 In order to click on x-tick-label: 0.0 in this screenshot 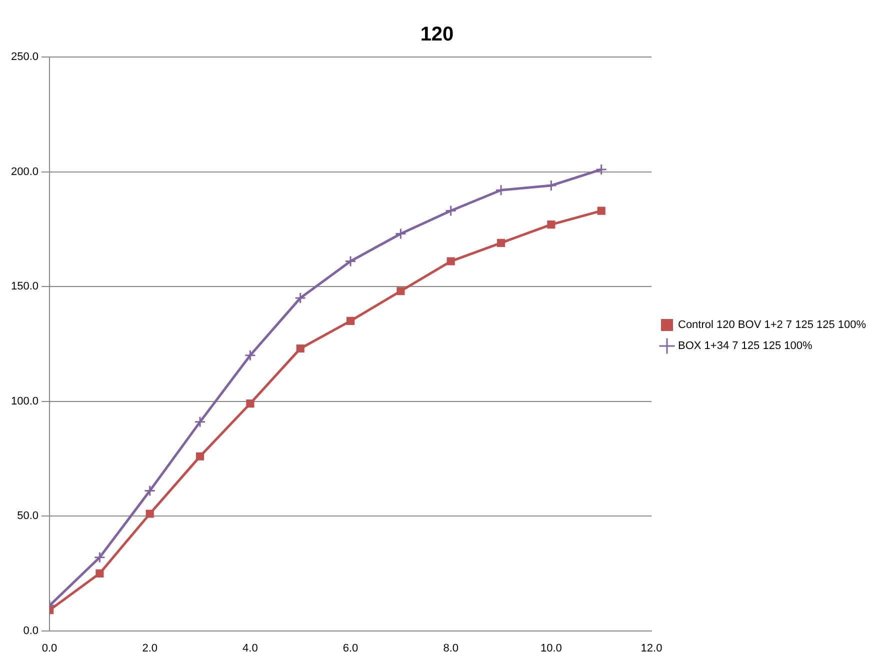, I will do `click(50, 648)`.